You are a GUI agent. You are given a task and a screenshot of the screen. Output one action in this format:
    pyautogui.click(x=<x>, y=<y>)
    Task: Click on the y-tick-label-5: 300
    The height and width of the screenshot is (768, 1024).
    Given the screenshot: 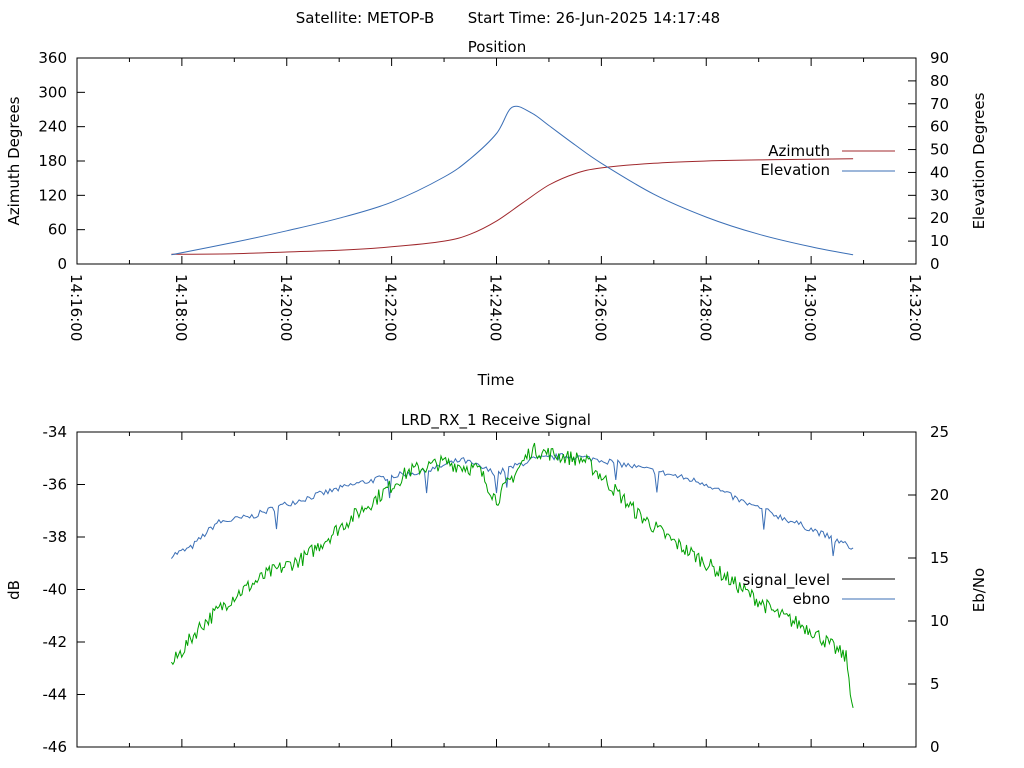 What is the action you would take?
    pyautogui.click(x=52, y=92)
    